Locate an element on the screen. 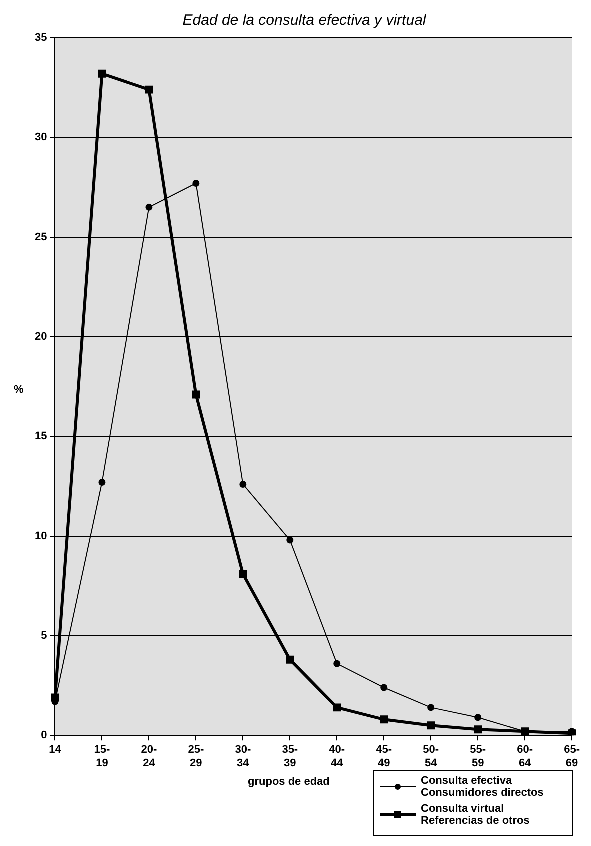  y-tick-label: 25 is located at coordinates (41, 237).